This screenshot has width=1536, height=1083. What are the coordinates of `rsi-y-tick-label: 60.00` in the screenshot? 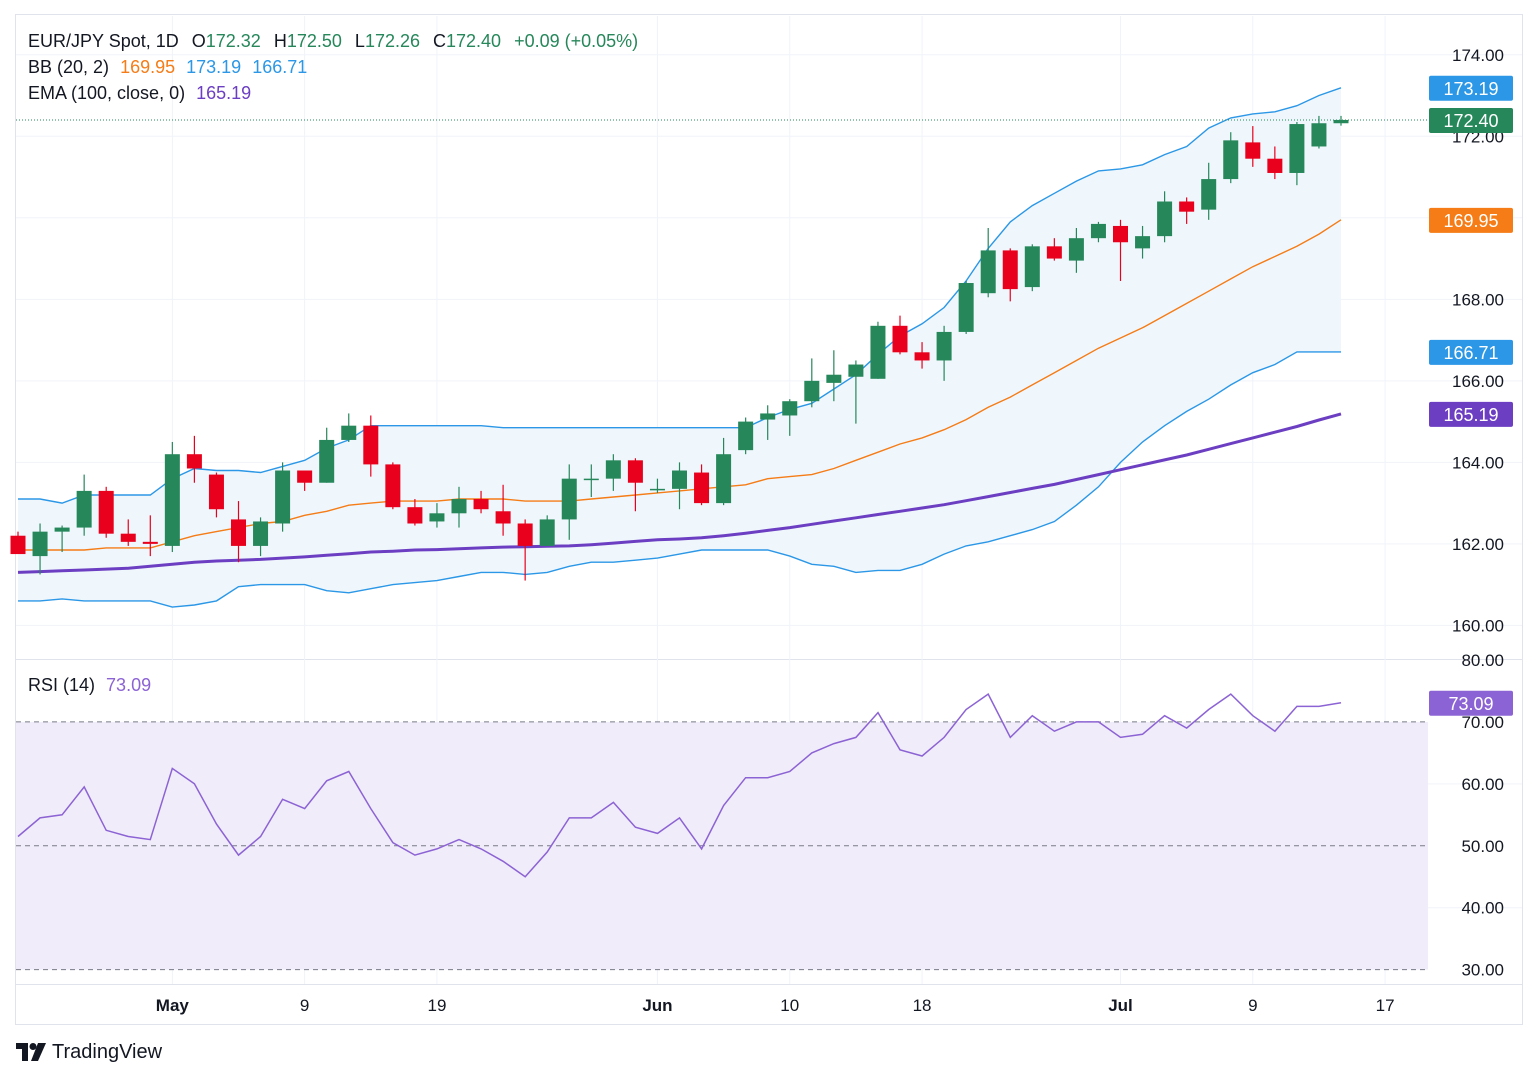 It's located at (1482, 784).